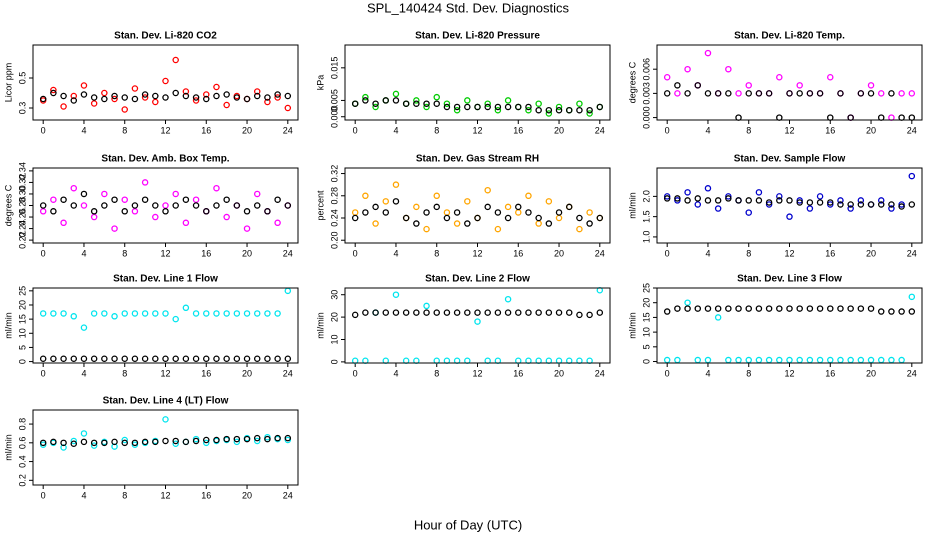  What do you see at coordinates (334, 116) in the screenshot?
I see `y-tick-label: 0.000` at bounding box center [334, 116].